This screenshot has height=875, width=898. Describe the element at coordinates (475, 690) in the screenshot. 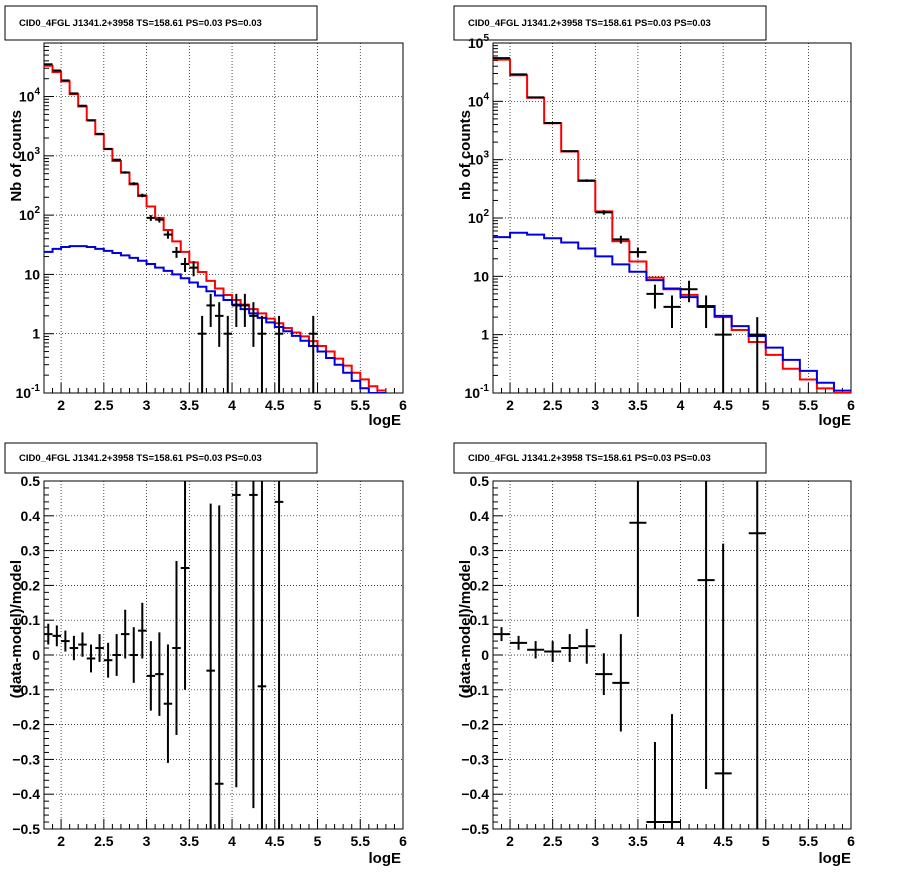

I see `y-tick-label: −0.1` at that location.